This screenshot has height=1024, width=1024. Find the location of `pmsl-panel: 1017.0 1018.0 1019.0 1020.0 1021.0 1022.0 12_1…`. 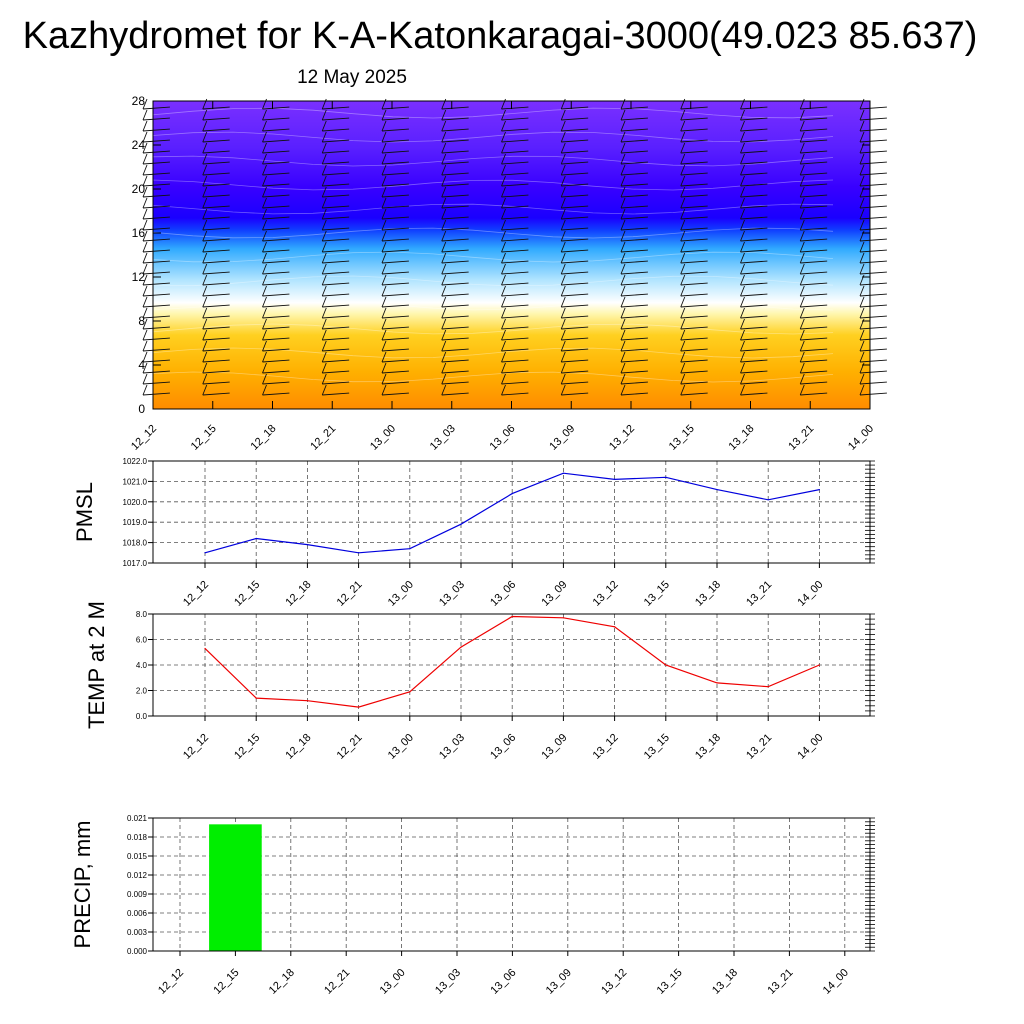

pmsl-panel: 1017.0 1018.0 1019.0 1020.0 1021.0 1022.0 12_1… is located at coordinates (473, 533).